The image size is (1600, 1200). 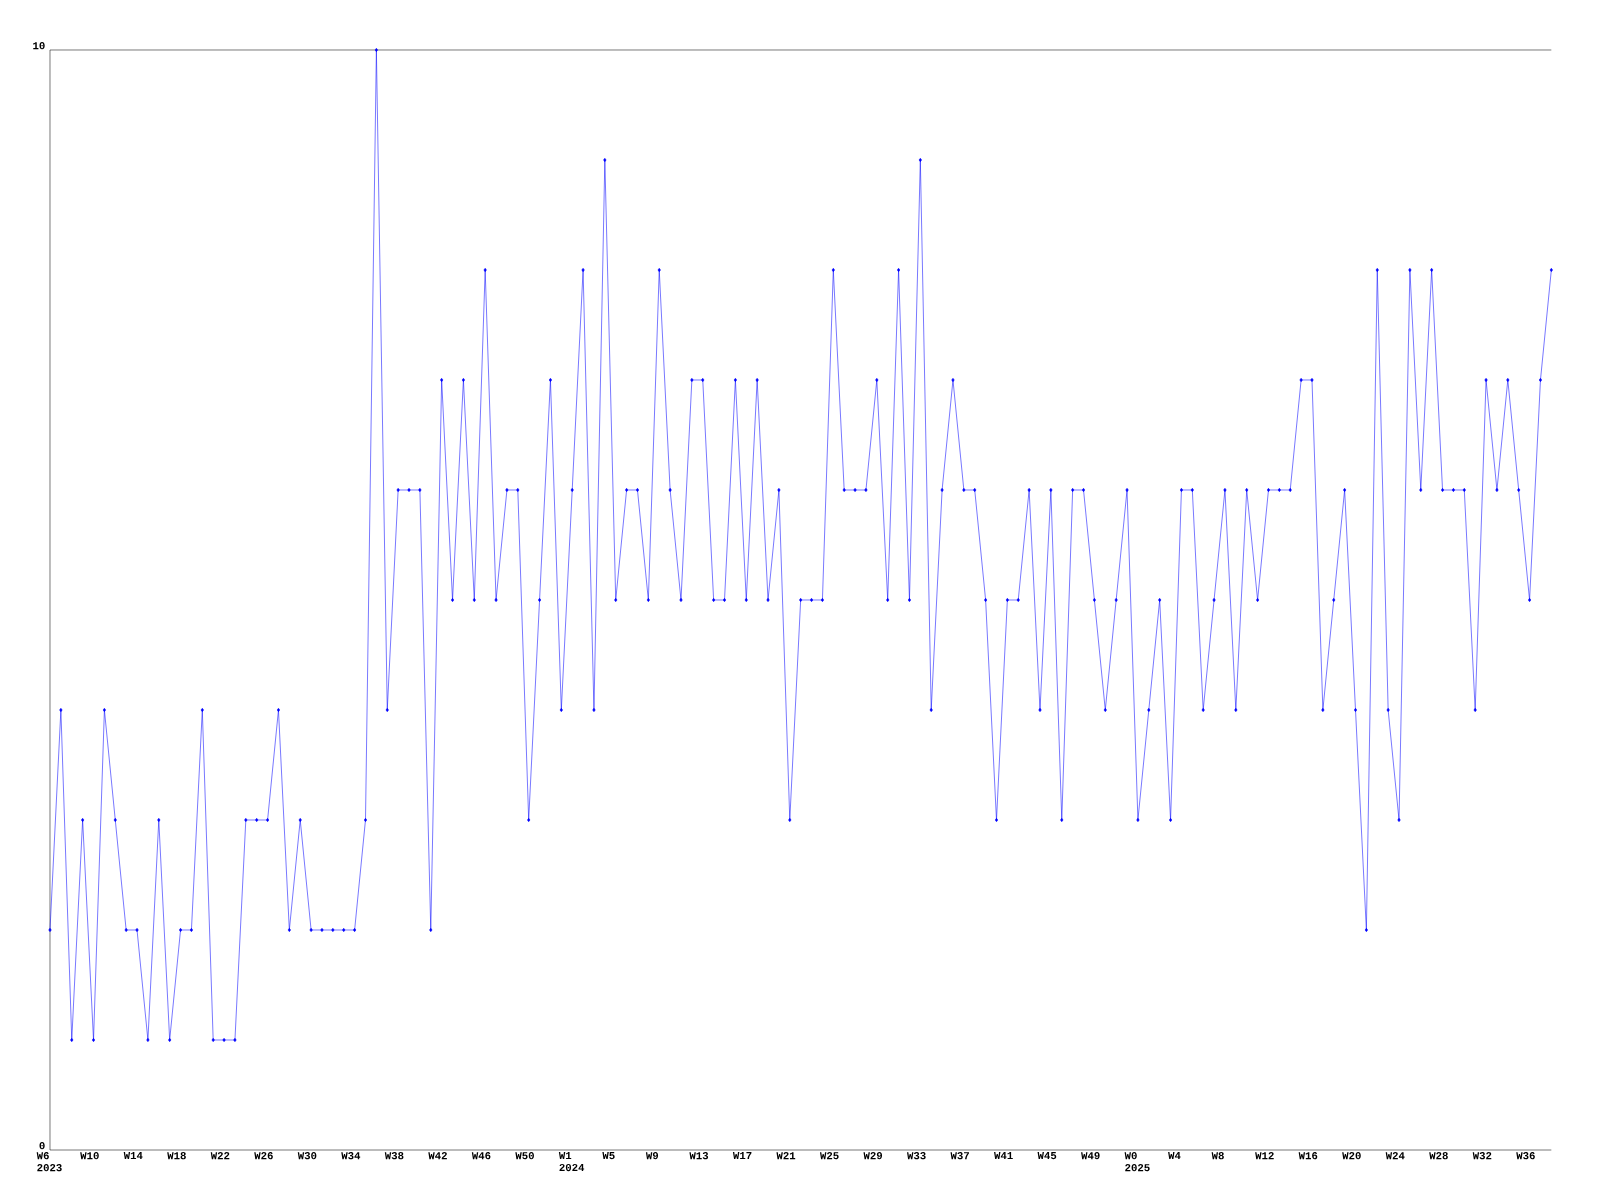 What do you see at coordinates (89, 1156) in the screenshot?
I see `x-tick-label: W10` at bounding box center [89, 1156].